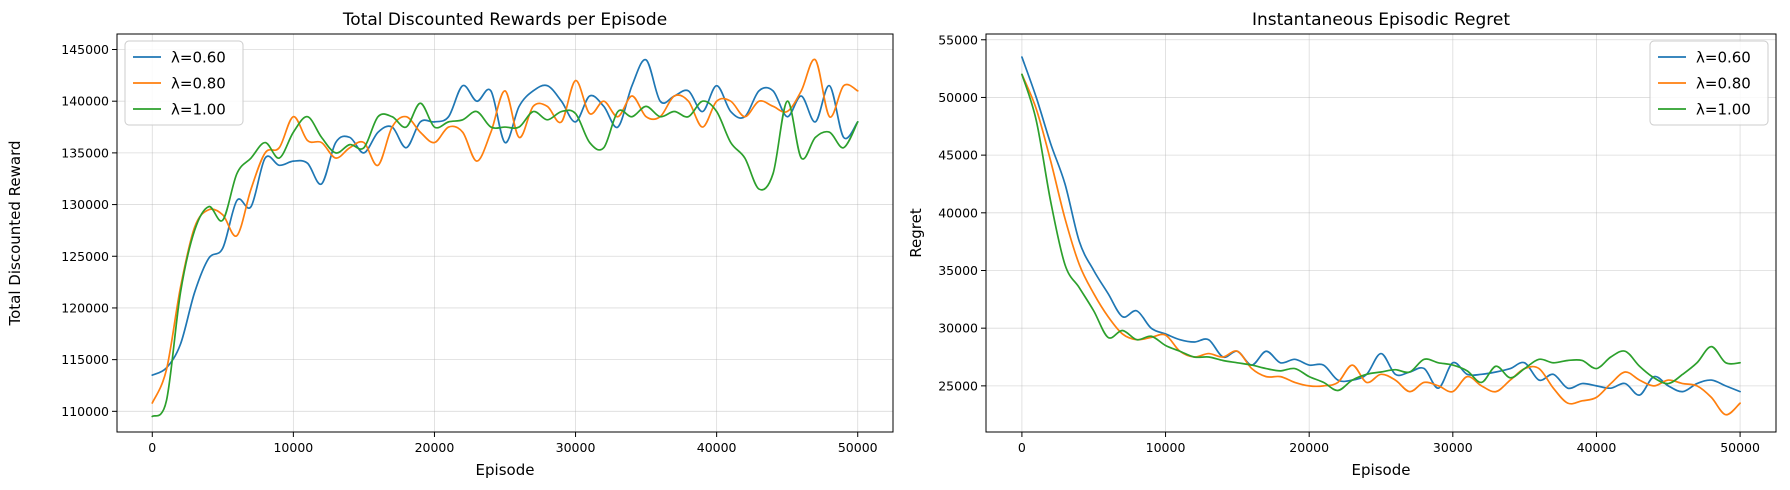 The height and width of the screenshot is (490, 1790). Describe the element at coordinates (85, 307) in the screenshot. I see `y-tick-label: 120000` at that location.